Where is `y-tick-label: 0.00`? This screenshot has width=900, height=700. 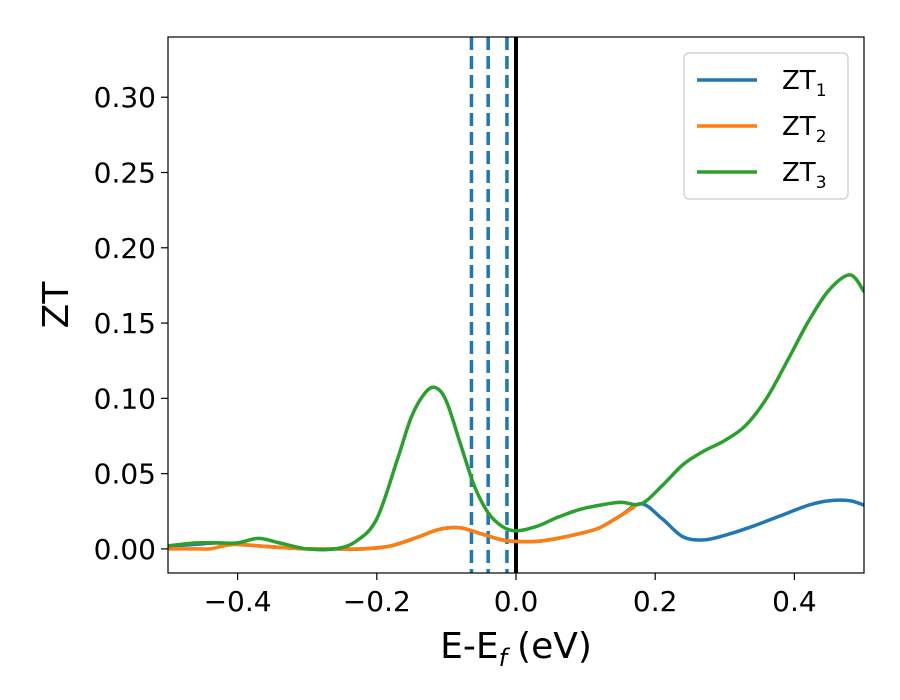
y-tick-label: 0.00 is located at coordinates (125, 549).